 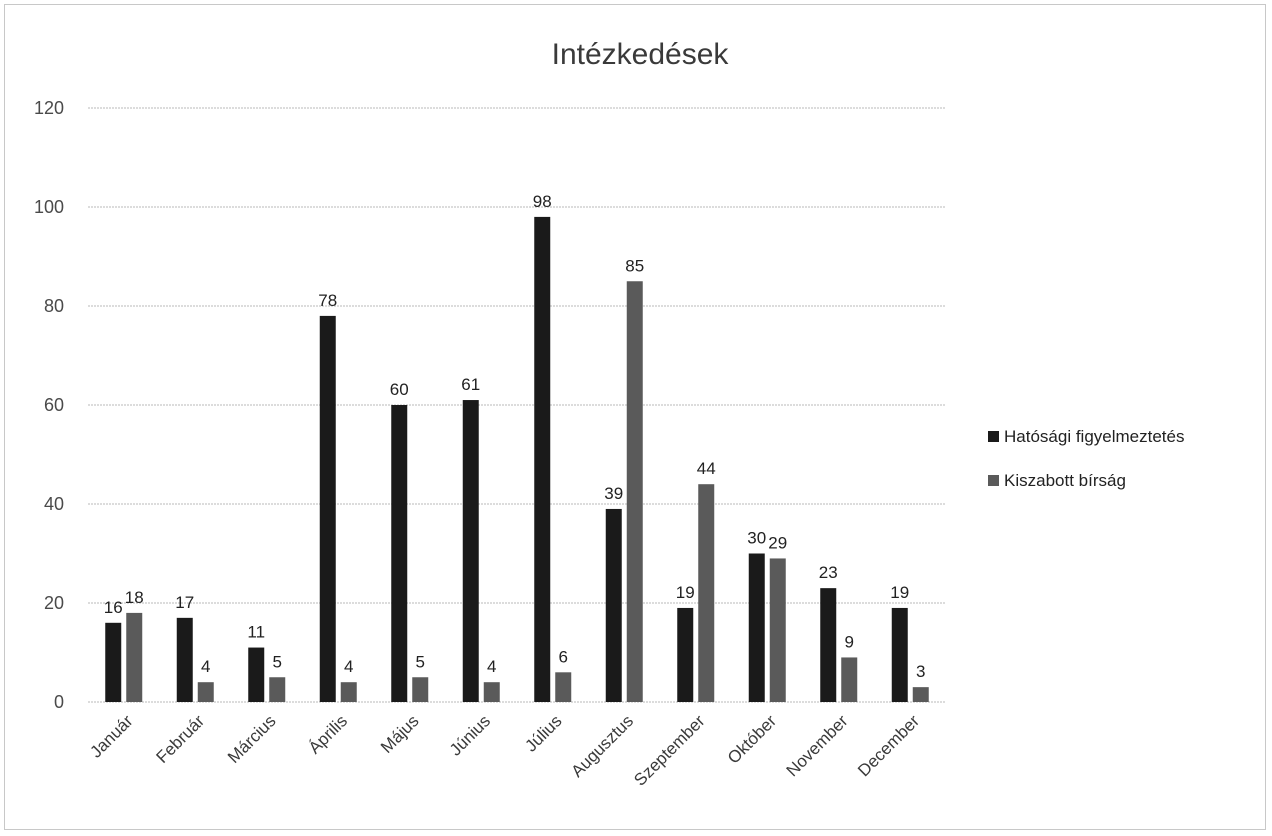 I want to click on x-category-label: Március, so click(x=252, y=739).